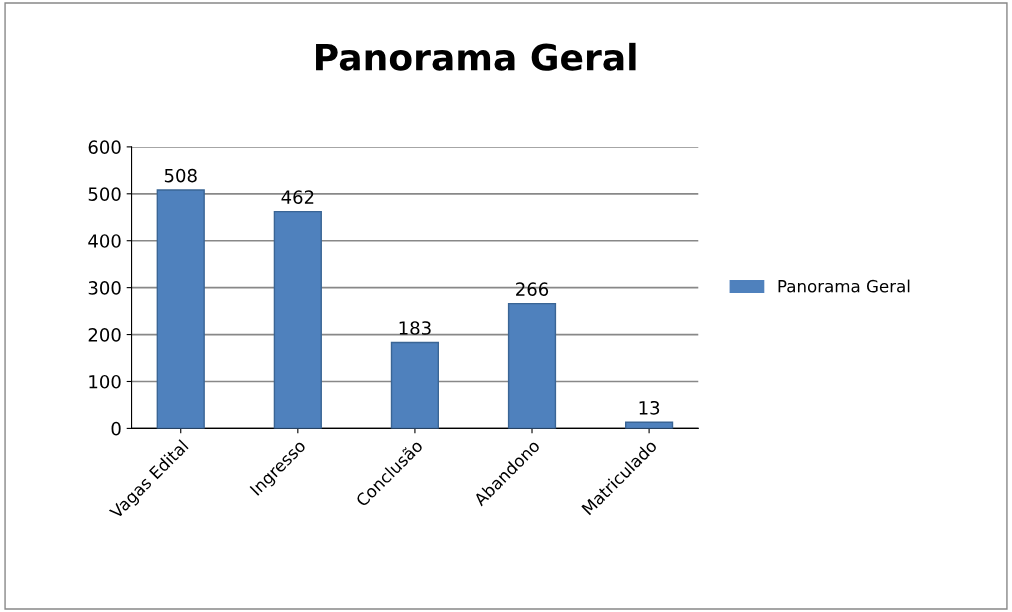  I want to click on y-tick-label: 500, so click(104, 194).